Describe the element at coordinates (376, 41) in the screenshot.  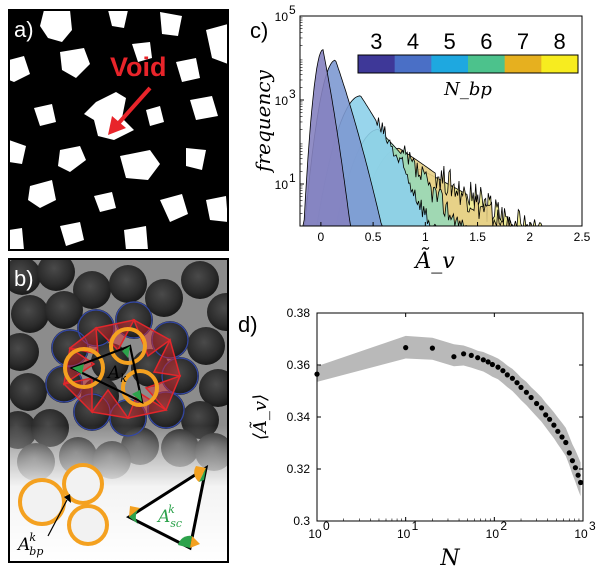
I see `colorbar-tick-label: 3` at that location.